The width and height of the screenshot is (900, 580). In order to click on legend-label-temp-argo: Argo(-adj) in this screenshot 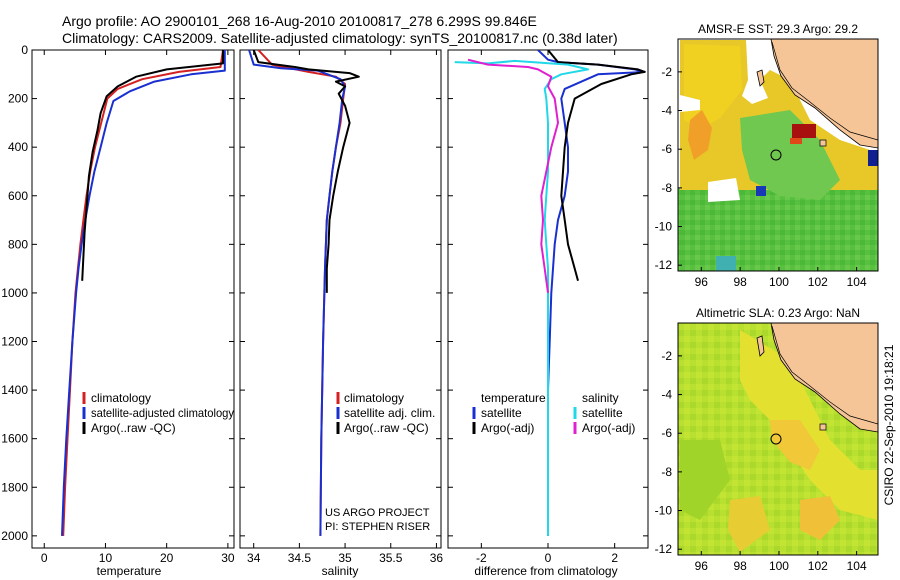, I will do `click(507, 428)`.